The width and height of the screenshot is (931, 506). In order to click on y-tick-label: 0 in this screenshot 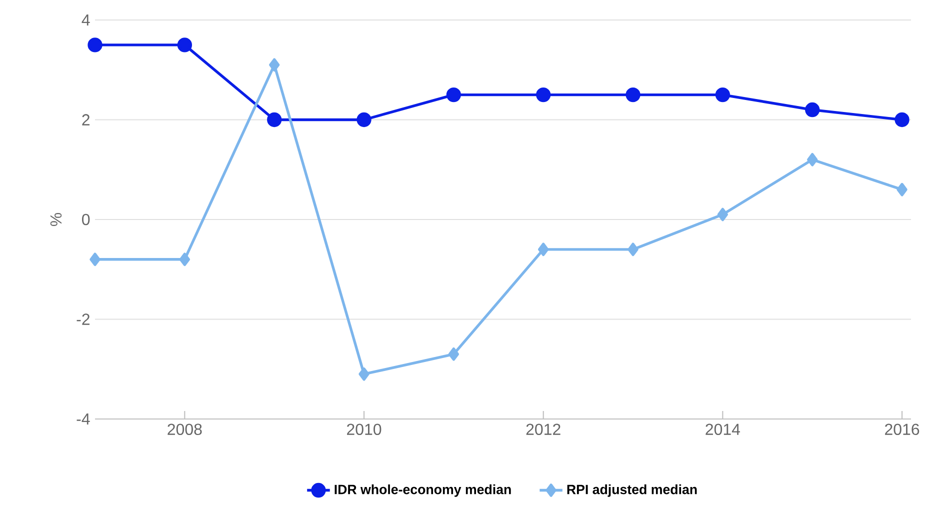, I will do `click(86, 220)`.